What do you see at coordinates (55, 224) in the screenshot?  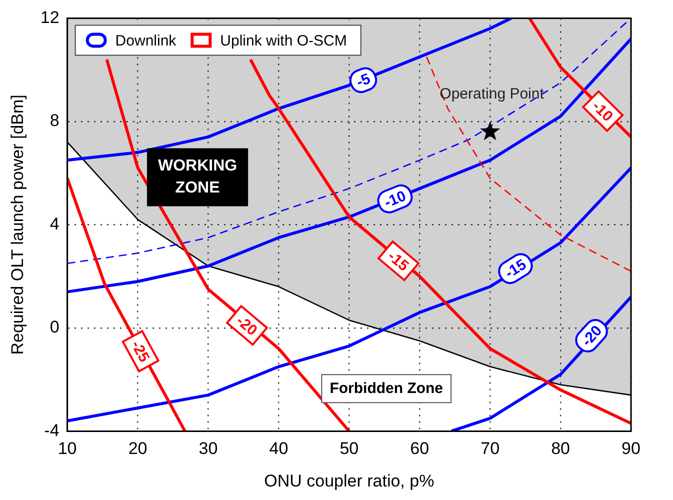 I see `y-tick-label: 4` at bounding box center [55, 224].